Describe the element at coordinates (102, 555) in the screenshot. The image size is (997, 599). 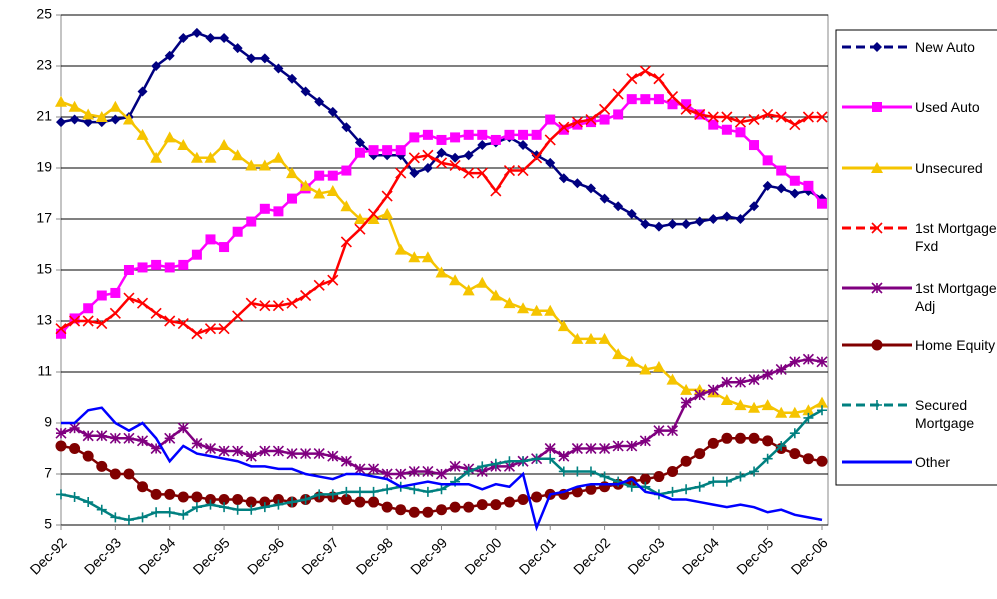
I see `x-tick-label: Dec-93` at that location.